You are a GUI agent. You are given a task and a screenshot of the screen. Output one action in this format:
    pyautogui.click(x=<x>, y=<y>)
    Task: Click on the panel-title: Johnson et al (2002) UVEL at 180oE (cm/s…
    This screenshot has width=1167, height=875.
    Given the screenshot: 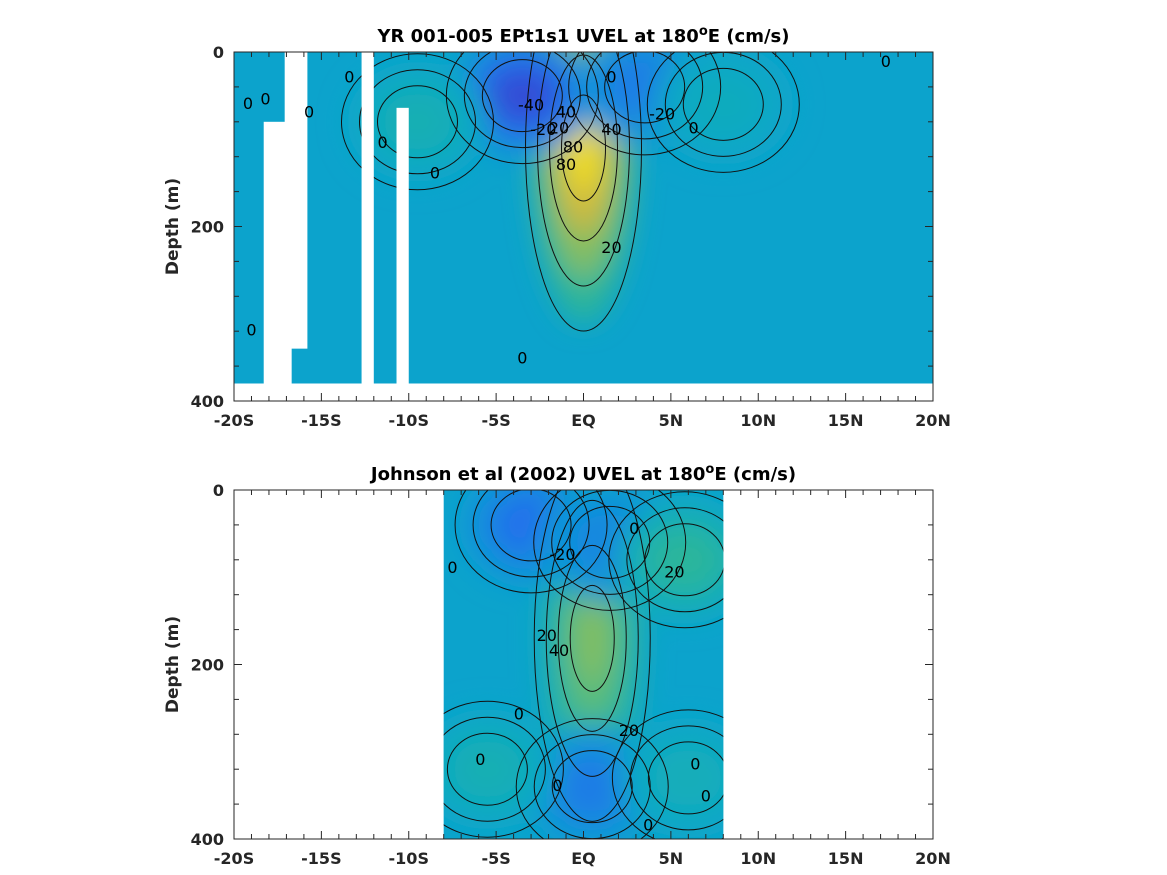 What is the action you would take?
    pyautogui.click(x=582, y=473)
    